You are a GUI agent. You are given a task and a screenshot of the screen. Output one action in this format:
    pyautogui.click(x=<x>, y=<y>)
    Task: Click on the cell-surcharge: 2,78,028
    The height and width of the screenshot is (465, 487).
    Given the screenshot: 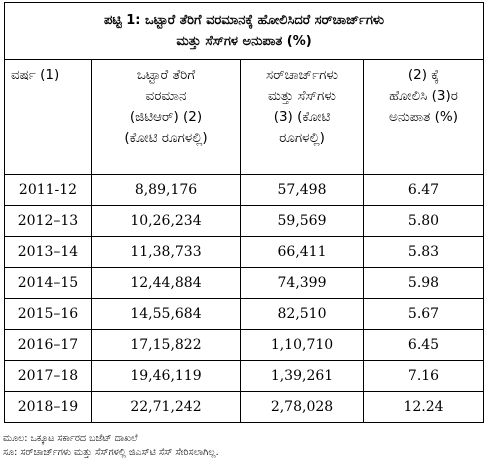 What is the action you would take?
    pyautogui.click(x=302, y=407)
    